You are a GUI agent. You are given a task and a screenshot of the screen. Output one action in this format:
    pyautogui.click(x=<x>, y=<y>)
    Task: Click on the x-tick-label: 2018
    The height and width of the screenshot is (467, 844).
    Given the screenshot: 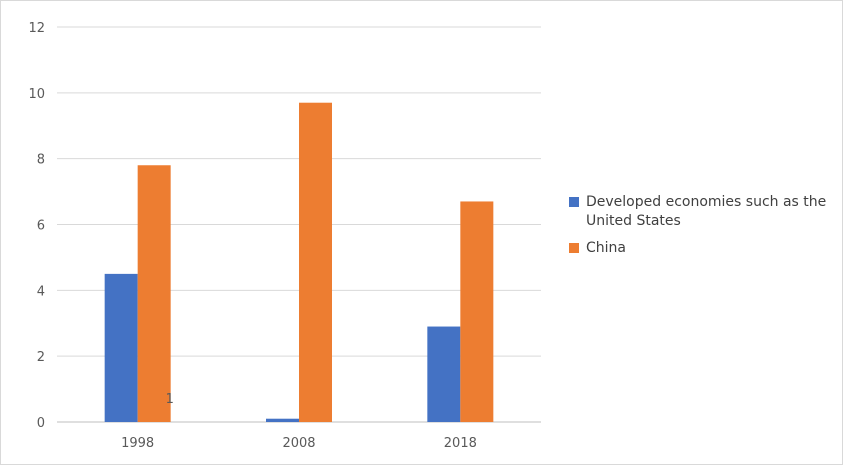 What is the action you would take?
    pyautogui.click(x=460, y=443)
    